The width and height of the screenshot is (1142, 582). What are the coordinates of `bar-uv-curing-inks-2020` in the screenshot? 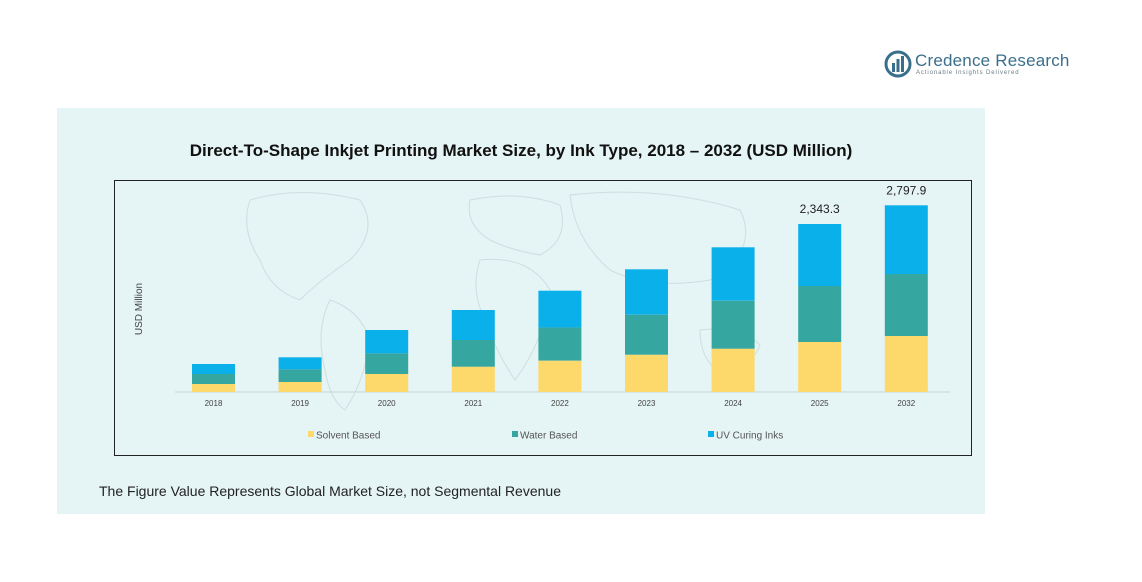 It's located at (387, 342).